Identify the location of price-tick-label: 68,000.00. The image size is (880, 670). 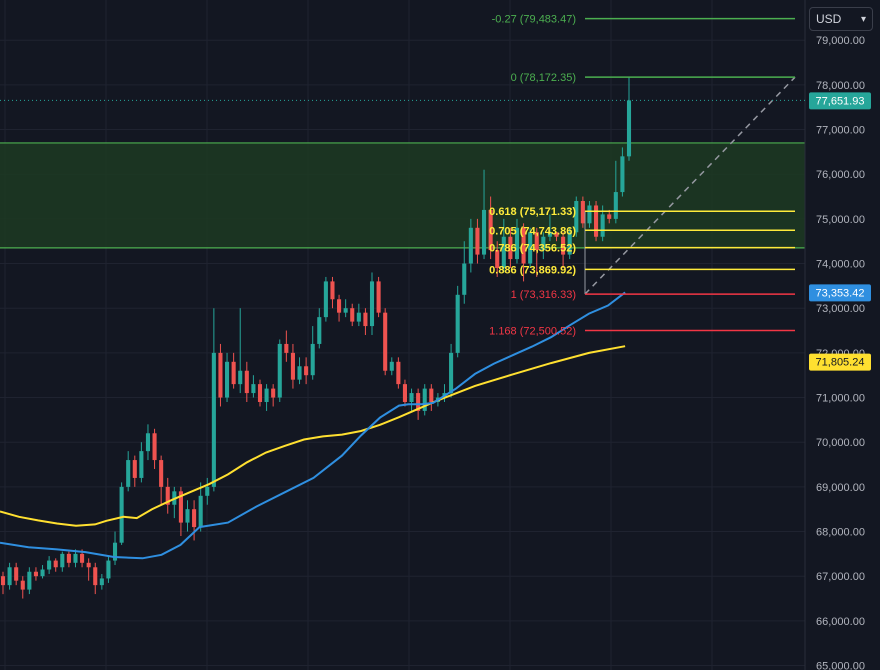
(840, 533).